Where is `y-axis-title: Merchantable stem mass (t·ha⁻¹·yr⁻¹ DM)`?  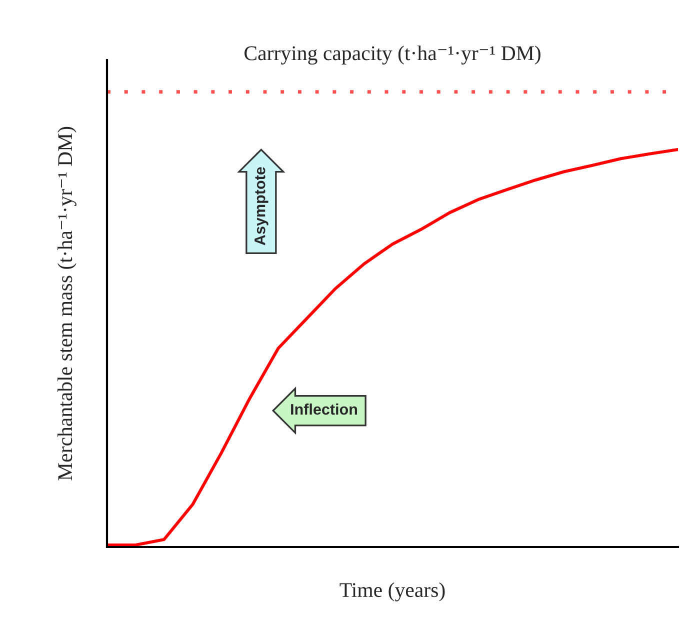
y-axis-title: Merchantable stem mass (t·ha⁻¹·yr⁻¹ DM) is located at coordinates (66, 303).